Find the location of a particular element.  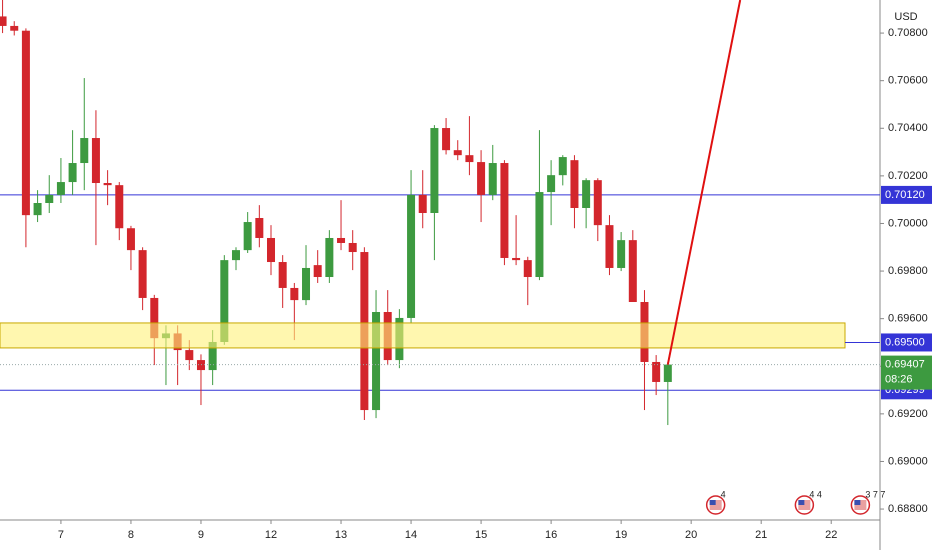

x-tick-label: 19 is located at coordinates (621, 535).